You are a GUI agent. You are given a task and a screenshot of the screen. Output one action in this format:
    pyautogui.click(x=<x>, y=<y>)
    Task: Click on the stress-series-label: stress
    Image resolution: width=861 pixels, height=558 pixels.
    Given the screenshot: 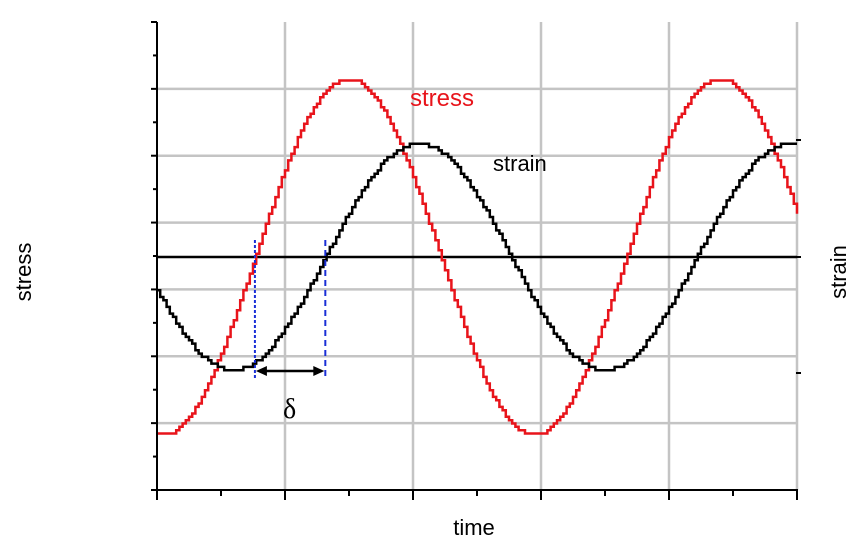 What is the action you would take?
    pyautogui.click(x=442, y=98)
    